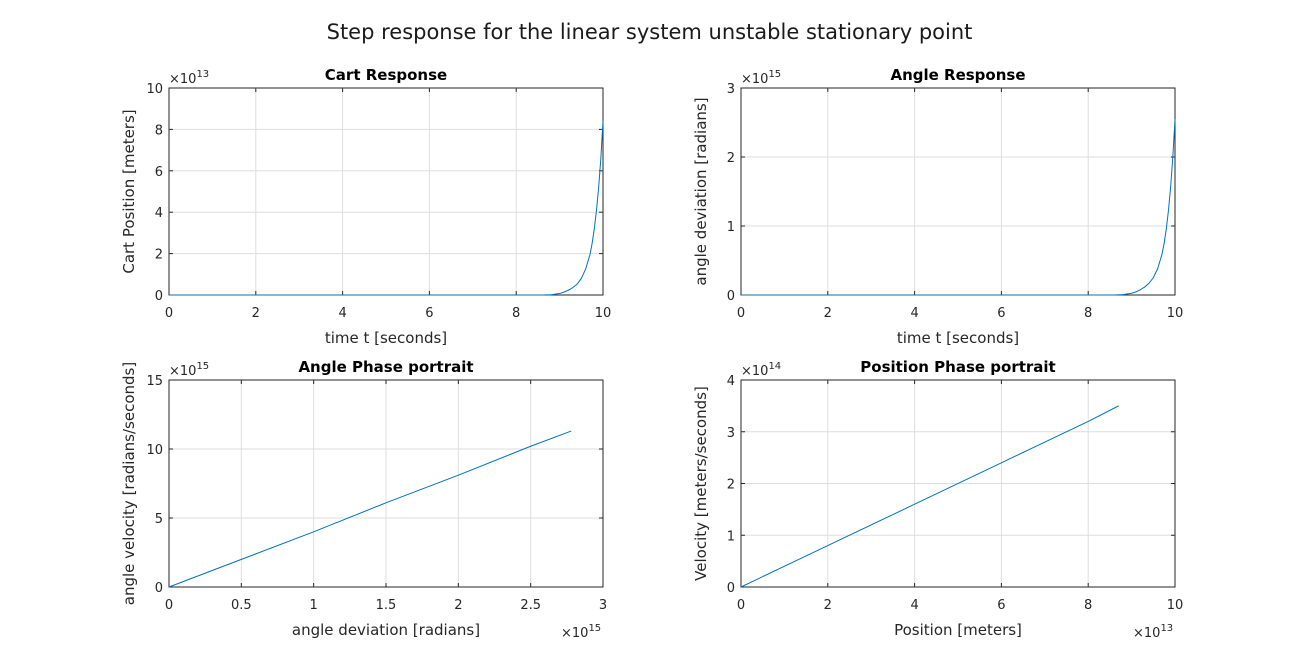 The height and width of the screenshot is (656, 1299). Describe the element at coordinates (957, 367) in the screenshot. I see `subplot-title: Position Phase portrait` at that location.